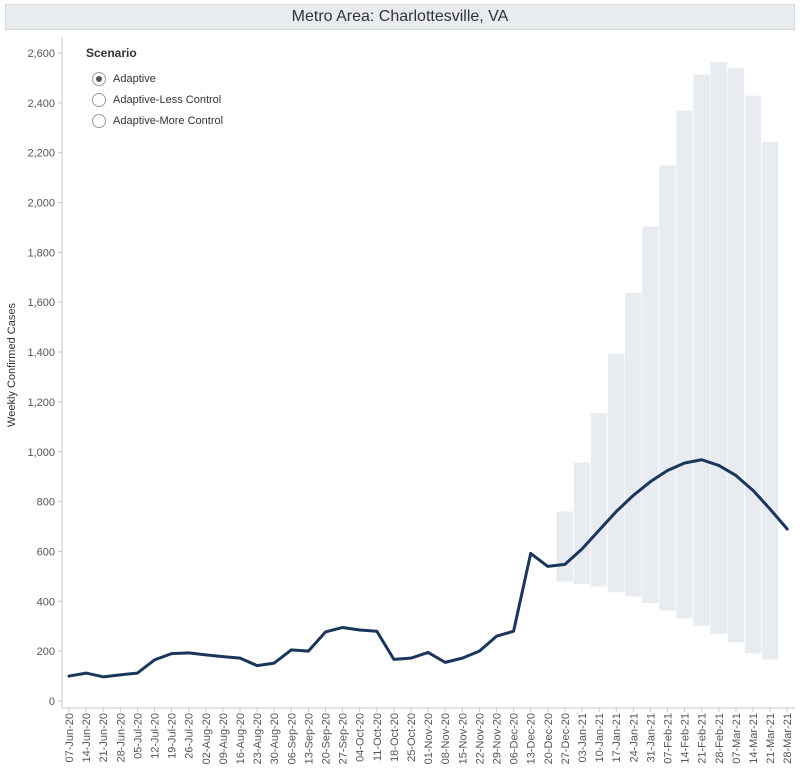  I want to click on x-tick-label: 14-Mar-21, so click(754, 738).